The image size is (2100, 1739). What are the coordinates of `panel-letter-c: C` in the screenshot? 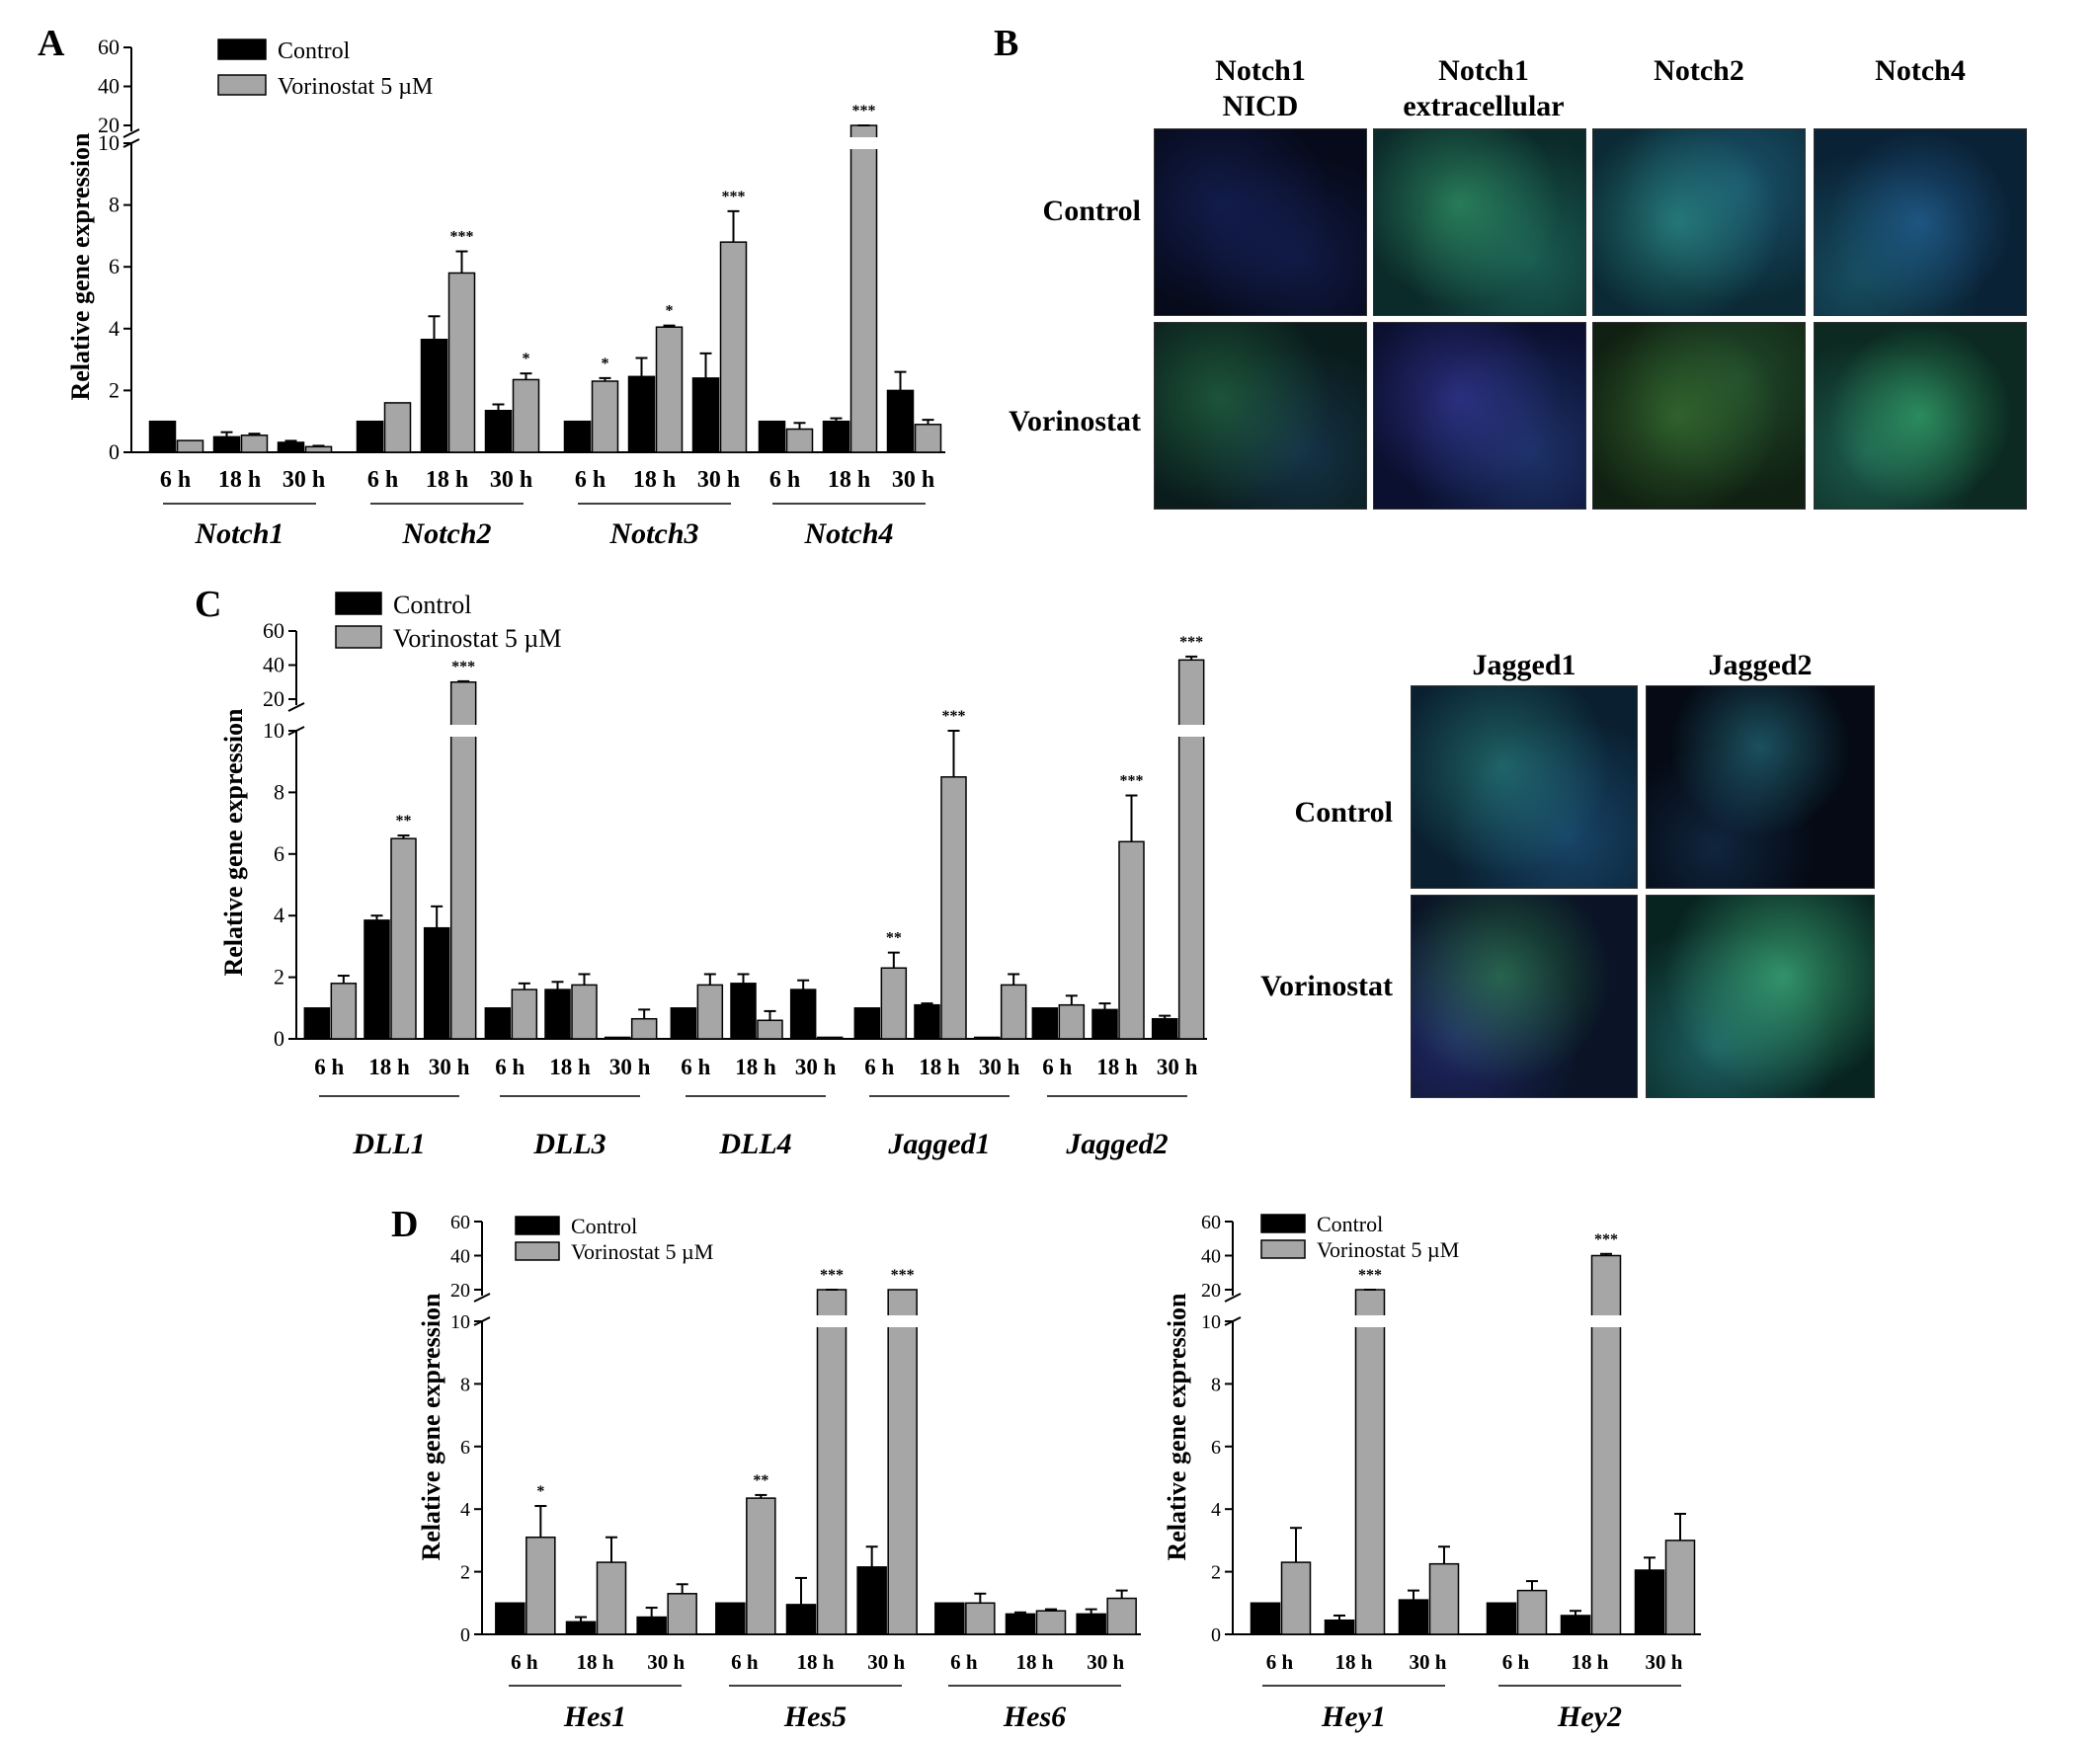 It's located at (208, 604).